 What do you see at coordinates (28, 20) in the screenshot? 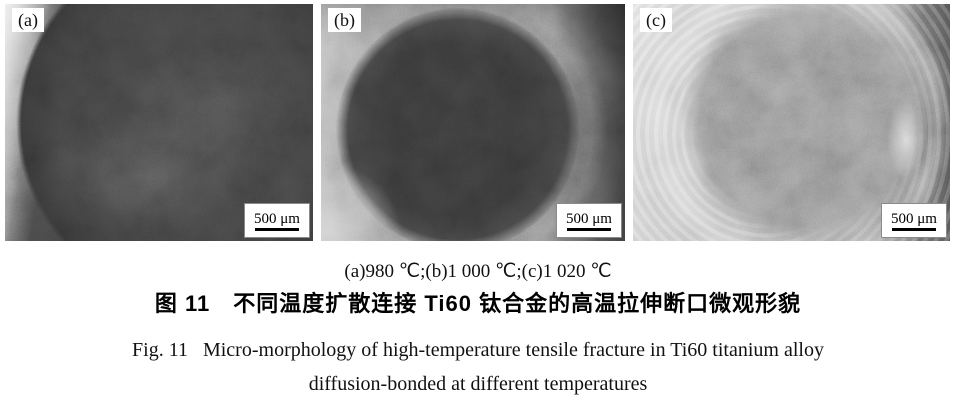
I see `panel-label-a: (a)` at bounding box center [28, 20].